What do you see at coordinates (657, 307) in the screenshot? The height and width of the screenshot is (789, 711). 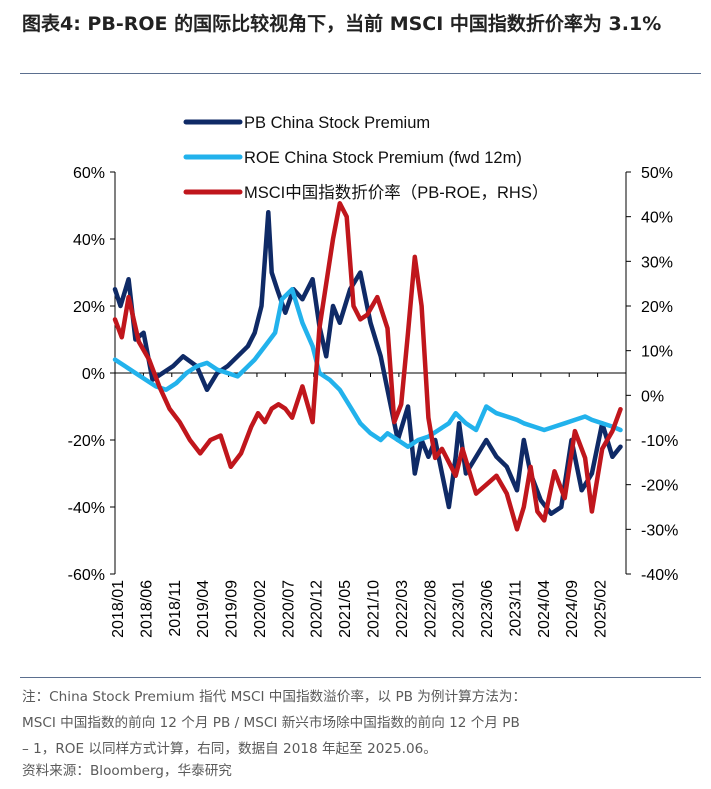 I see `y-right-tick-label: 20%` at bounding box center [657, 307].